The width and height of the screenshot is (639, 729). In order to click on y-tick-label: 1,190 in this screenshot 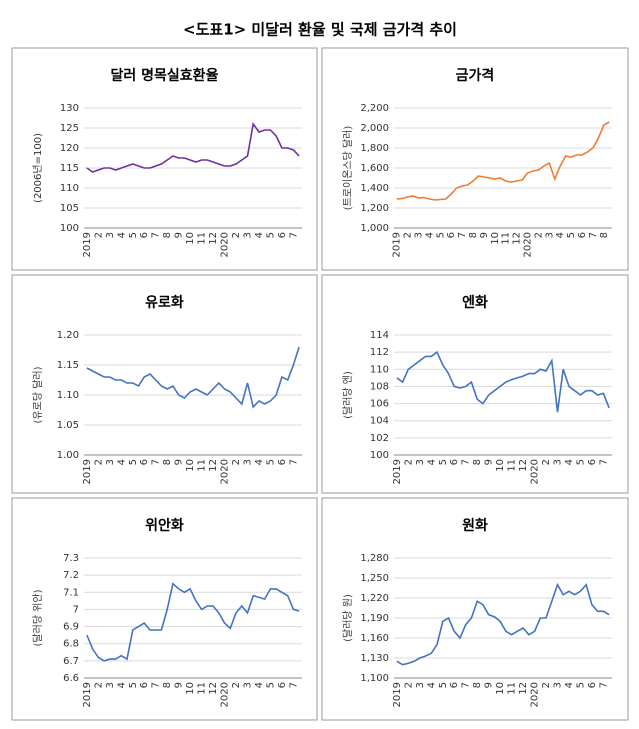, I will do `click(374, 618)`.